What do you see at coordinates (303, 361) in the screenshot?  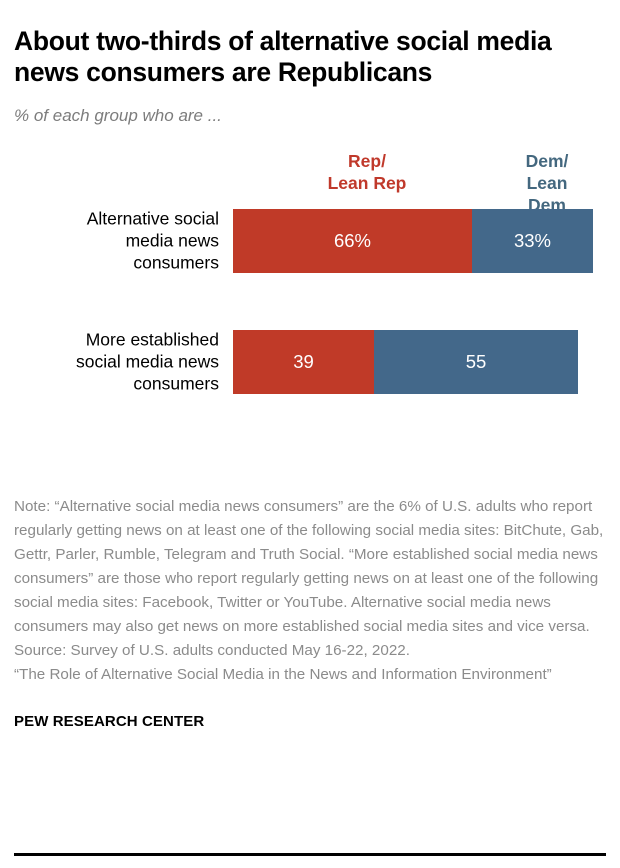 I see `bar-segment-rep: 39` at bounding box center [303, 361].